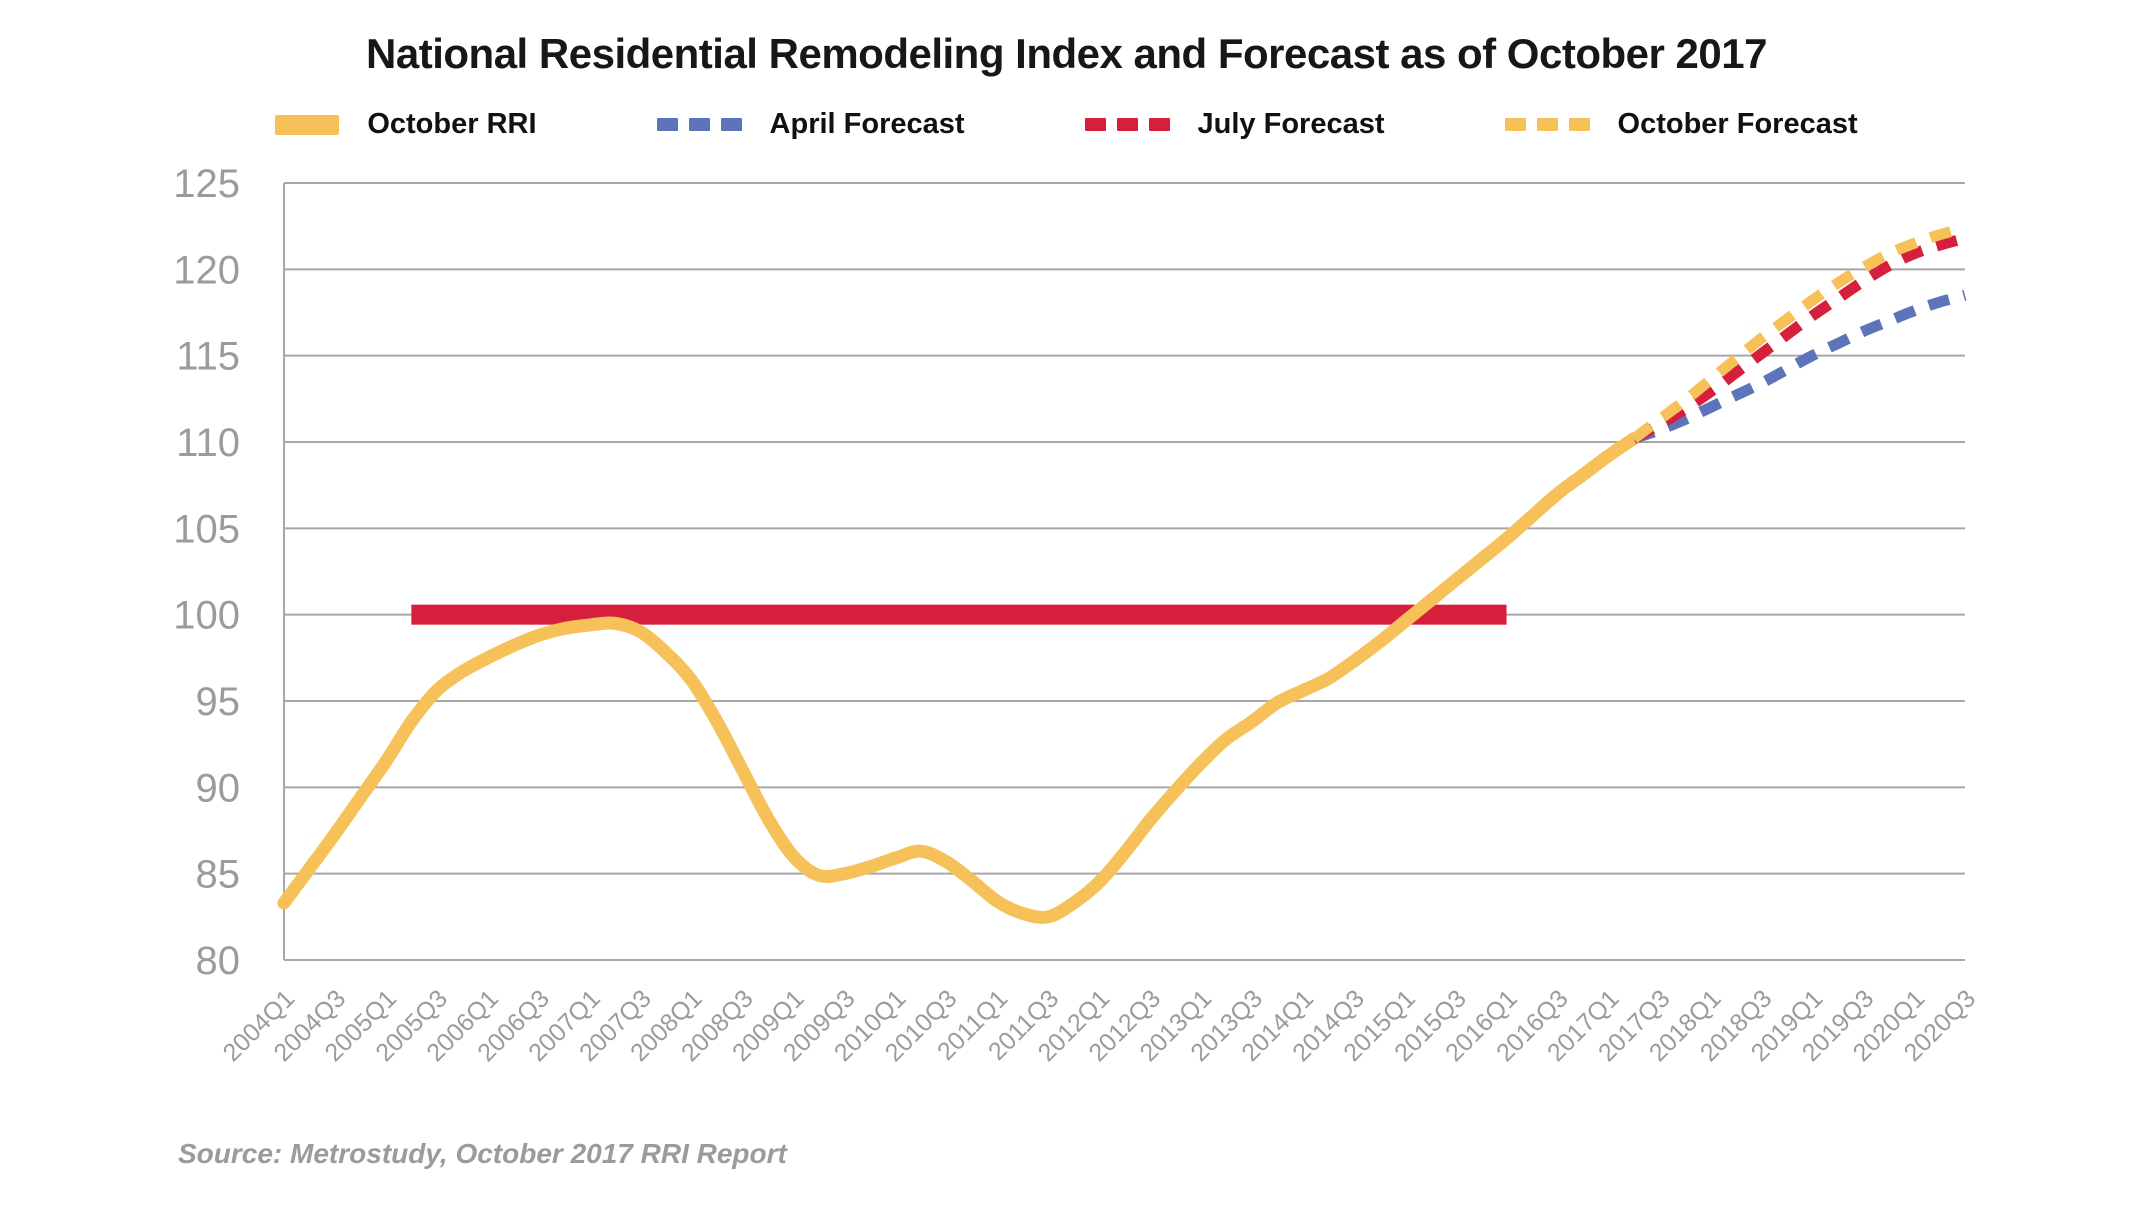 This screenshot has width=2133, height=1209. What do you see at coordinates (1737, 124) in the screenshot?
I see `legend-label: October Forecast` at bounding box center [1737, 124].